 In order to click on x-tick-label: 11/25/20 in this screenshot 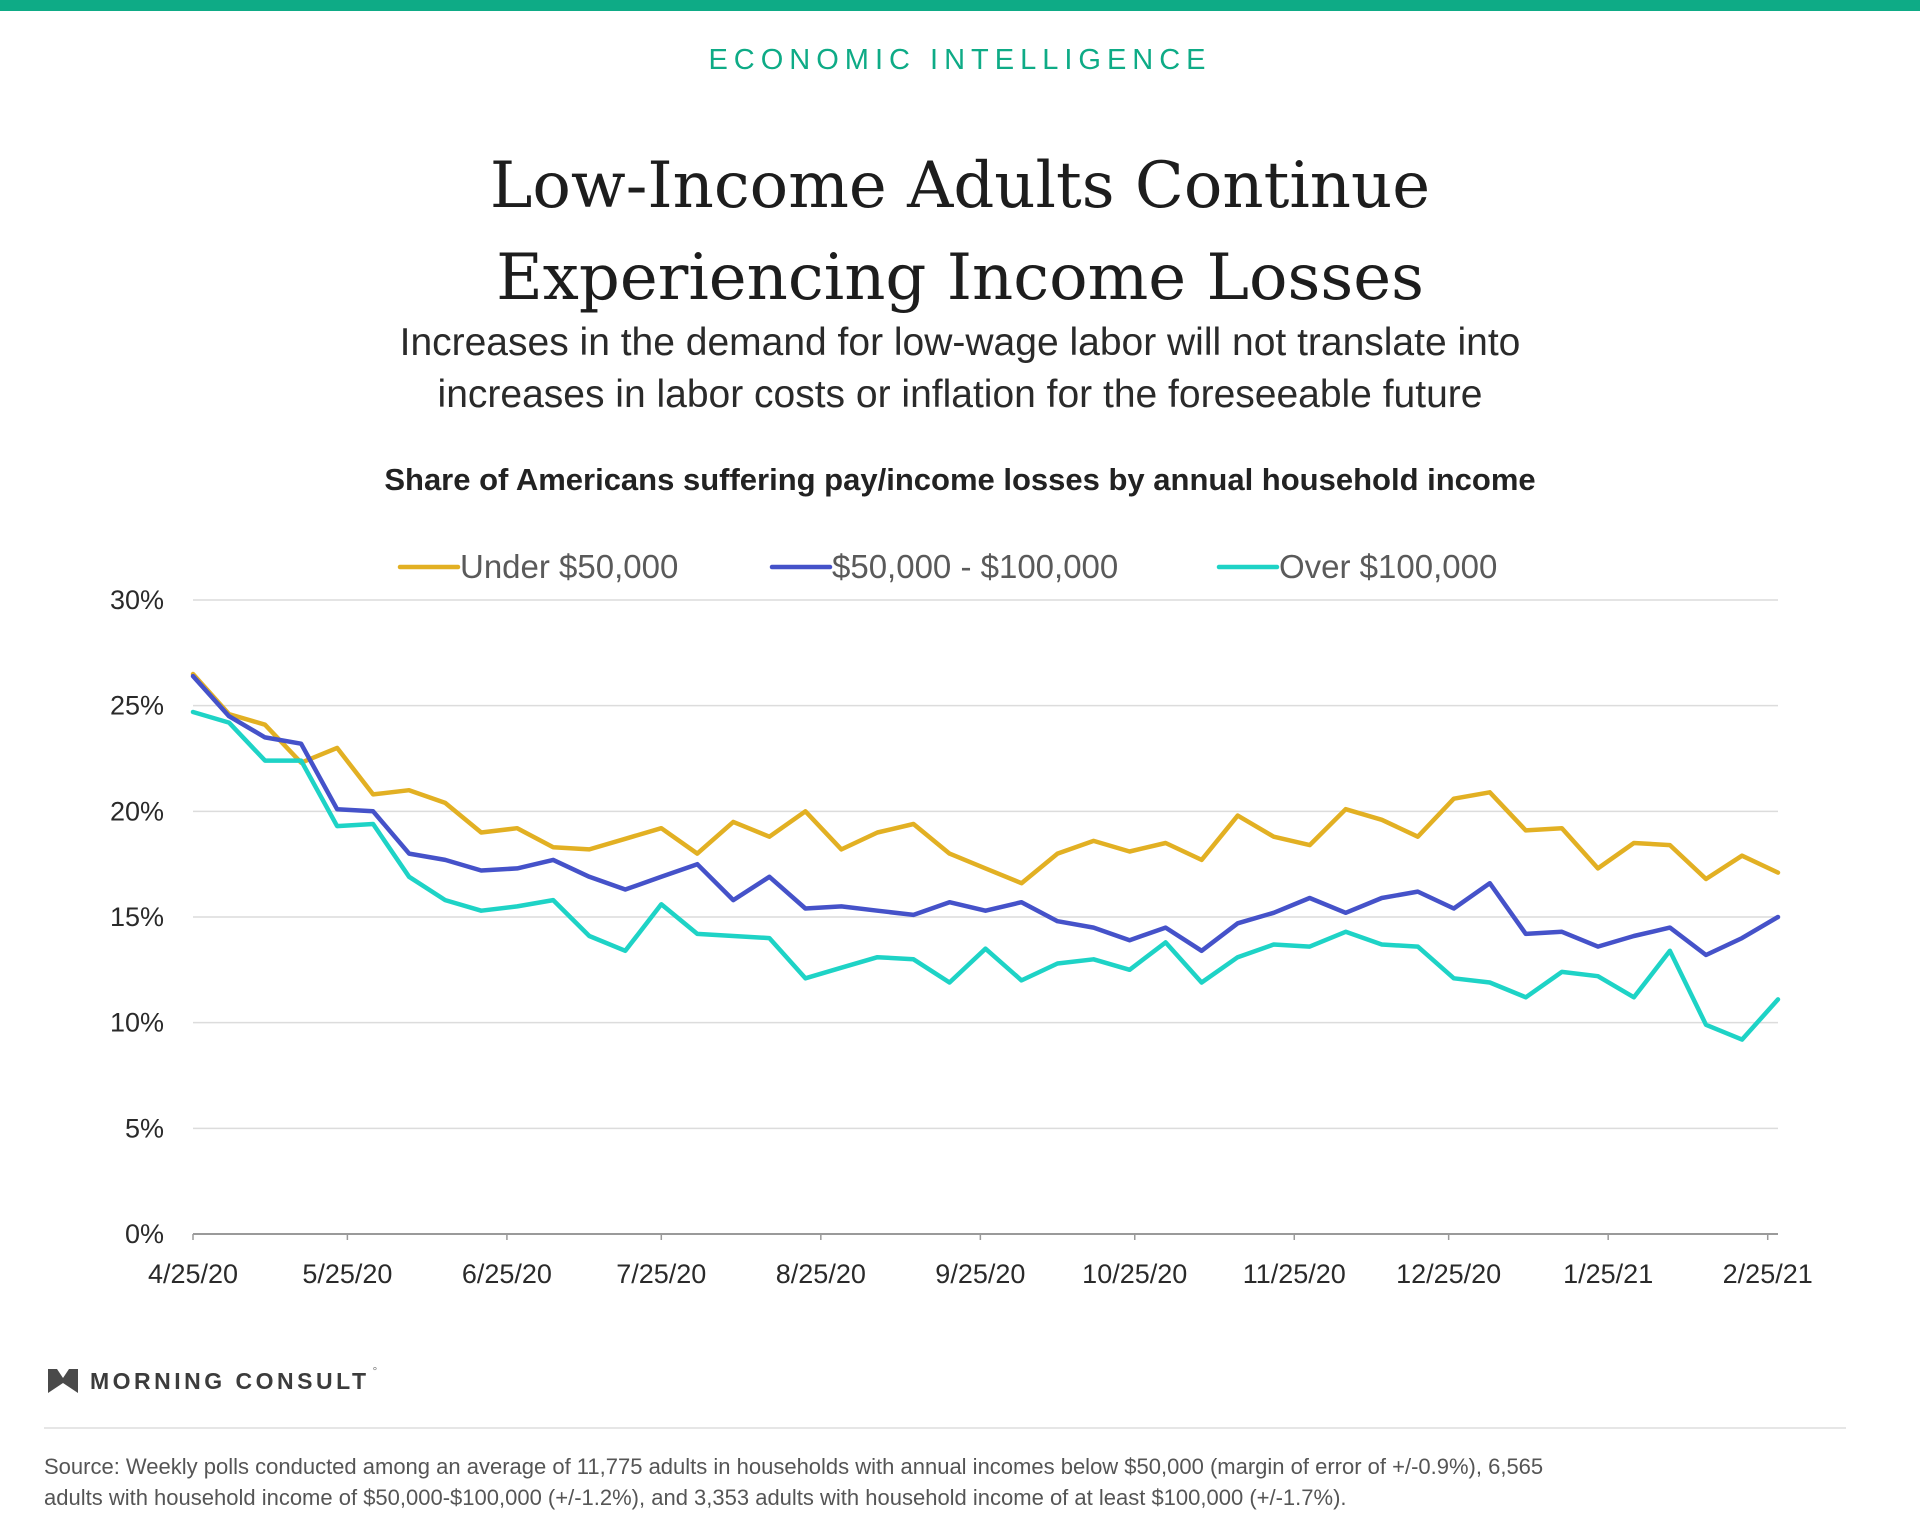, I will do `click(1294, 1274)`.